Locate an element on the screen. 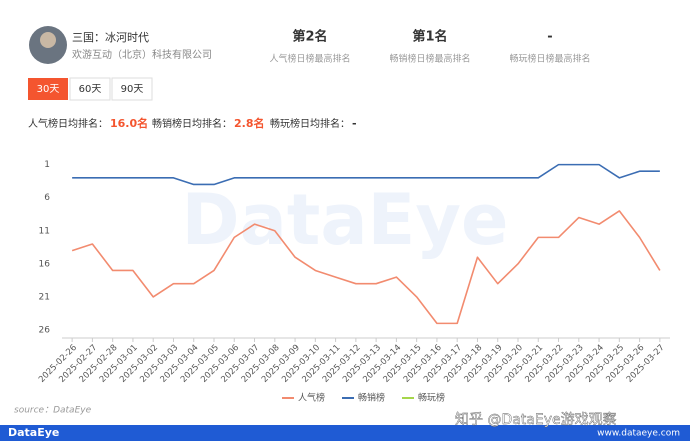  legend-label: 畅销榜 is located at coordinates (371, 398).